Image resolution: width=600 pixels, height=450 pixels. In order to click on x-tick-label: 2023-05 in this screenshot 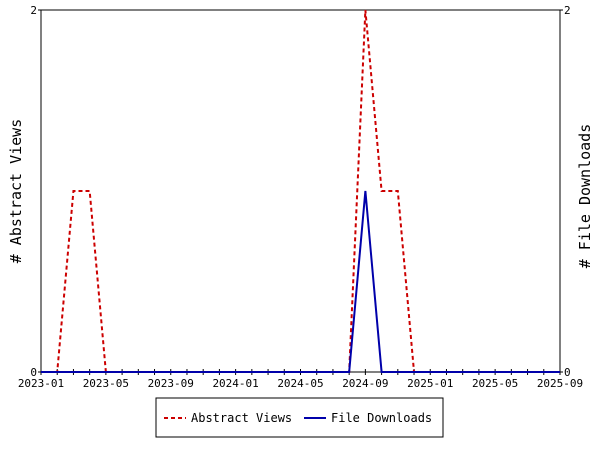, I will do `click(106, 383)`.